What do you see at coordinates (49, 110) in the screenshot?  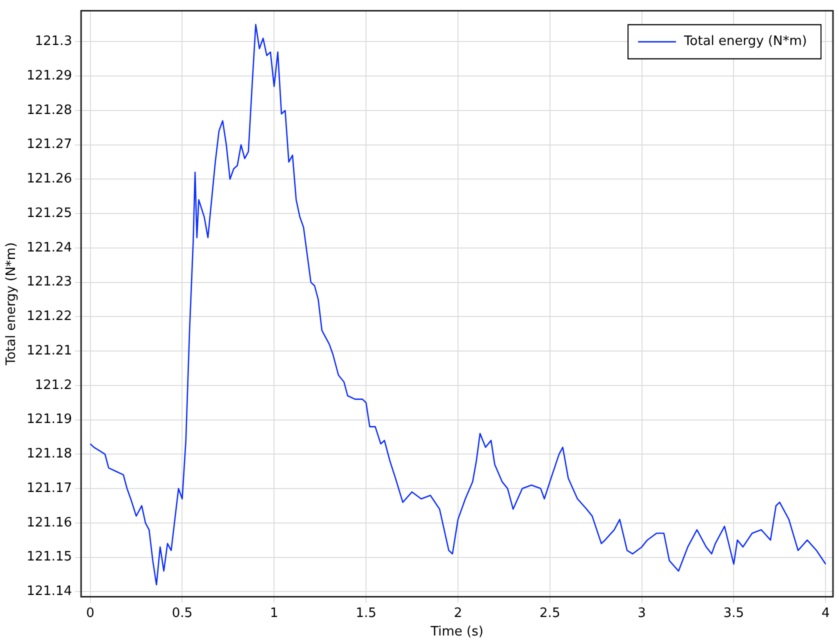 I see `y-tick-label: 121.28` at bounding box center [49, 110].